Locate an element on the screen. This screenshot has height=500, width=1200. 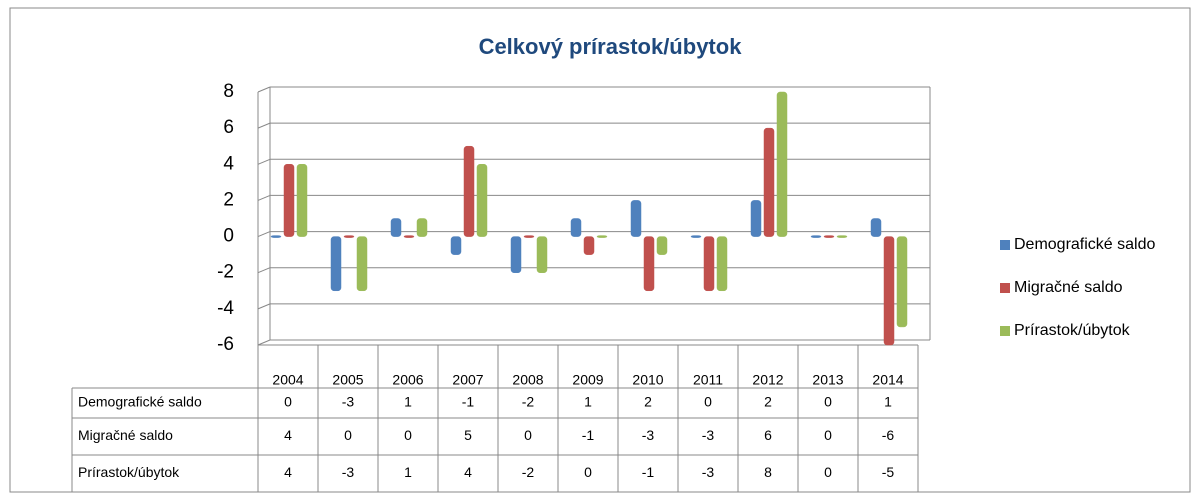
x-tick-label: 2004 is located at coordinates (287, 380).